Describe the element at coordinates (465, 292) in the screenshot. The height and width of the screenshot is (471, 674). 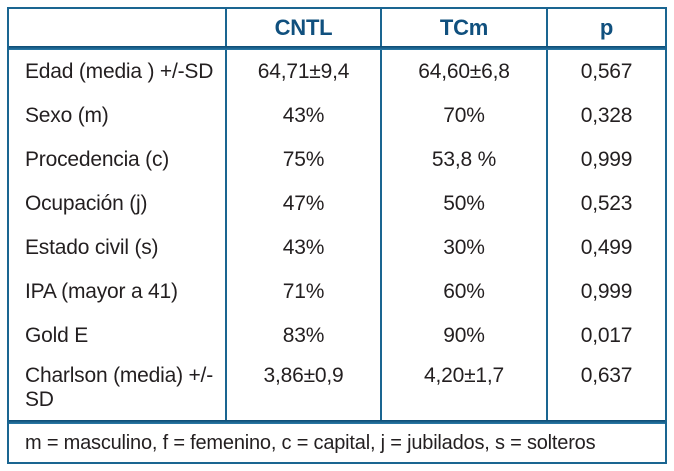
I see `tcm-value: 60%` at that location.